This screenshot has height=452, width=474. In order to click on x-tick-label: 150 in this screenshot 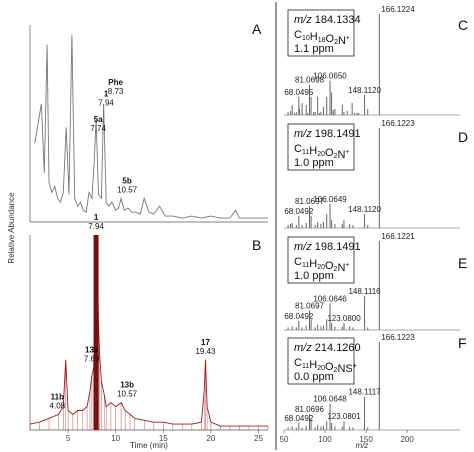, I will do `click(366, 439)`.